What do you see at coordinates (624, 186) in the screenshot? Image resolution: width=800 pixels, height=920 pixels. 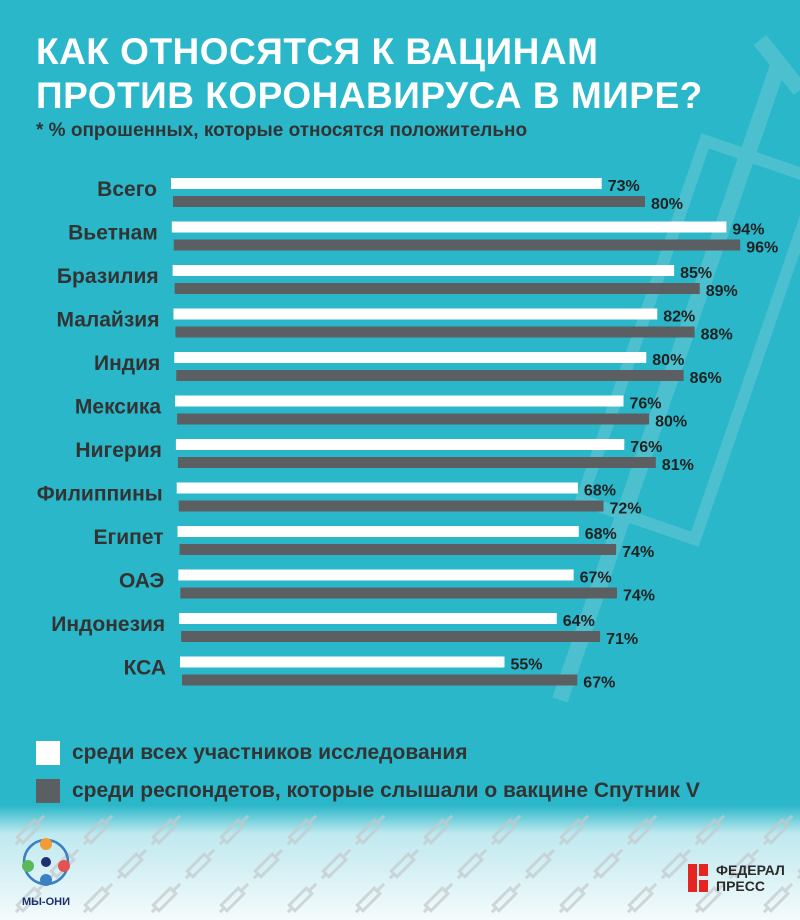 I see `value-label-all: 73%` at bounding box center [624, 186].